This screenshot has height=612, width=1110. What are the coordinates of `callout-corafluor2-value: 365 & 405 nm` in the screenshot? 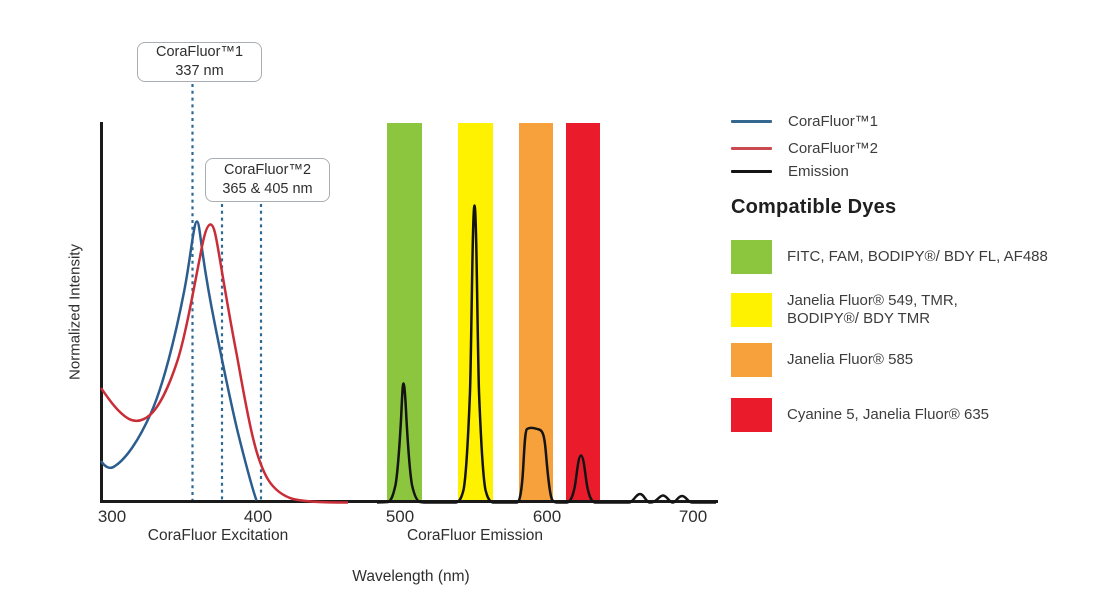 It's located at (267, 189).